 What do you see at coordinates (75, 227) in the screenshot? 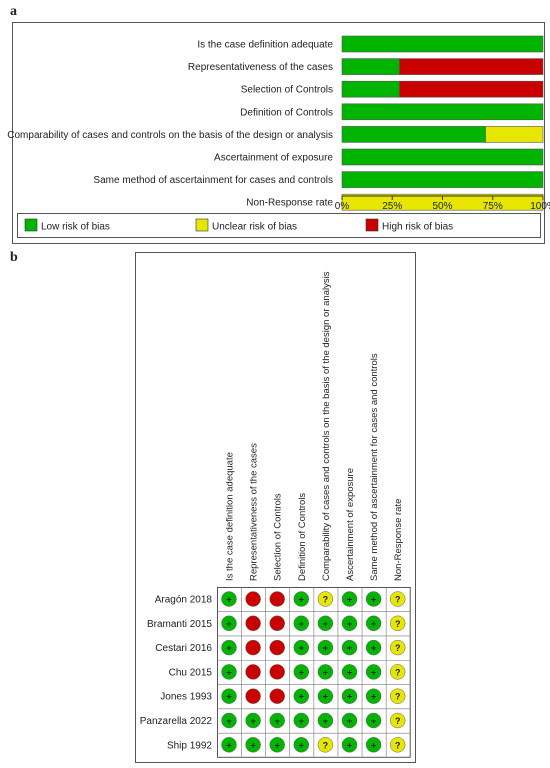
I see `legend-label: Low risk of bias` at bounding box center [75, 227].